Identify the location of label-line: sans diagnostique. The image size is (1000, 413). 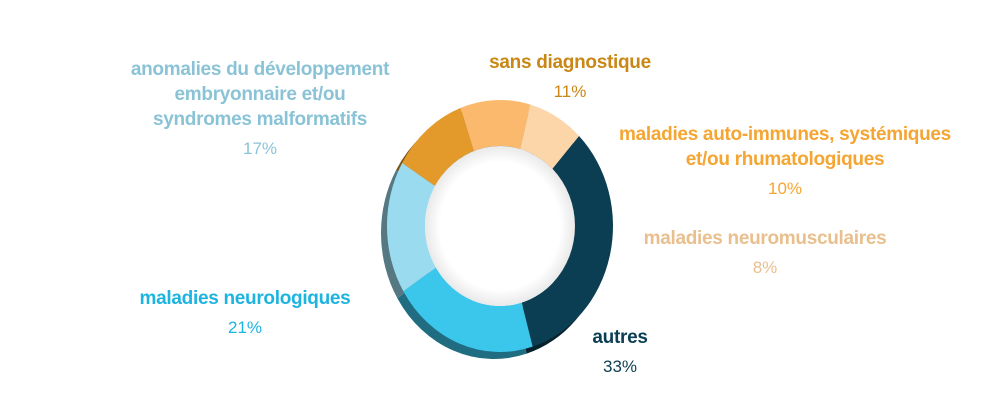
(570, 62).